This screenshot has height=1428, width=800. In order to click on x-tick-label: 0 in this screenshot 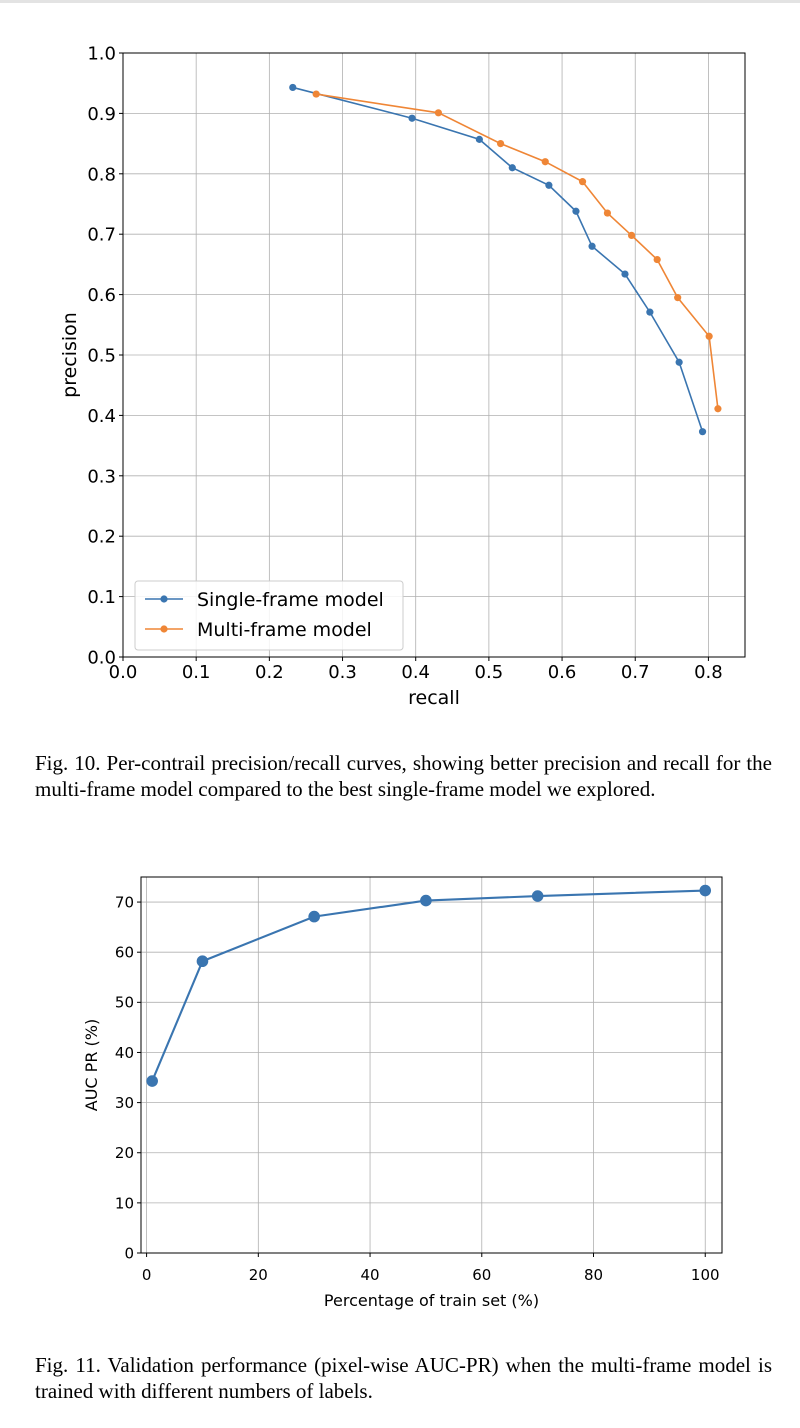, I will do `click(147, 1275)`.